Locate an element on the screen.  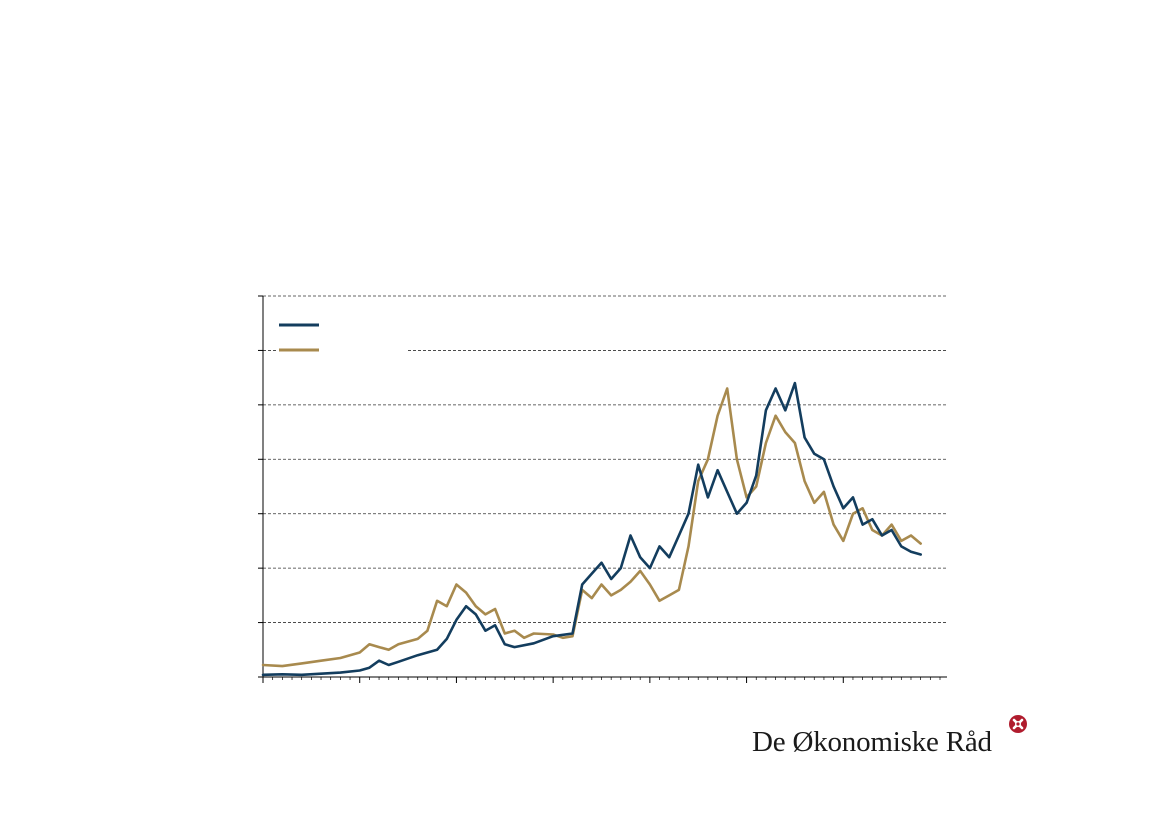
brand-name: De Økonomiske Råd is located at coordinates (872, 742).